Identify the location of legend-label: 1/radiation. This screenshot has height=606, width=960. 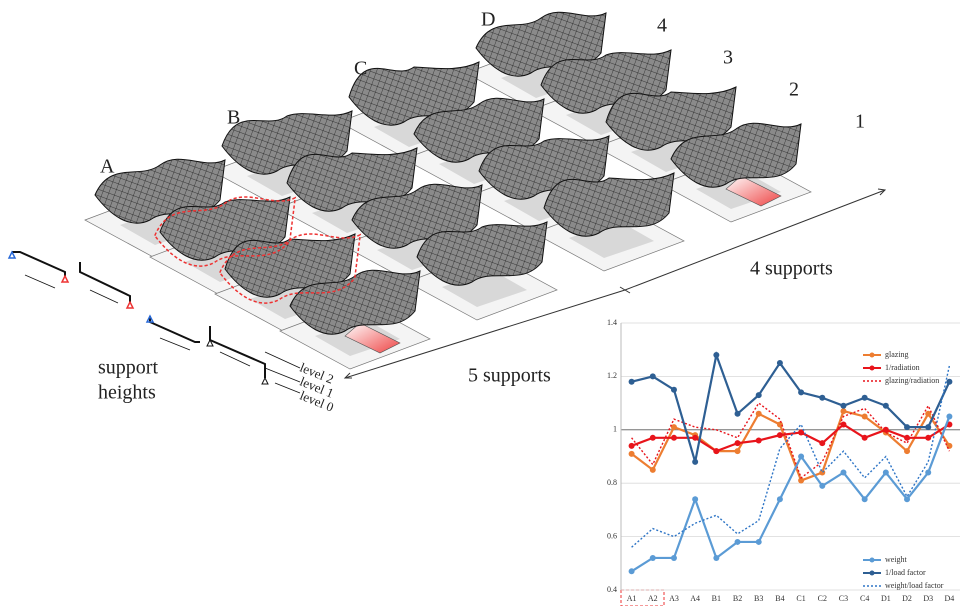
(902, 367).